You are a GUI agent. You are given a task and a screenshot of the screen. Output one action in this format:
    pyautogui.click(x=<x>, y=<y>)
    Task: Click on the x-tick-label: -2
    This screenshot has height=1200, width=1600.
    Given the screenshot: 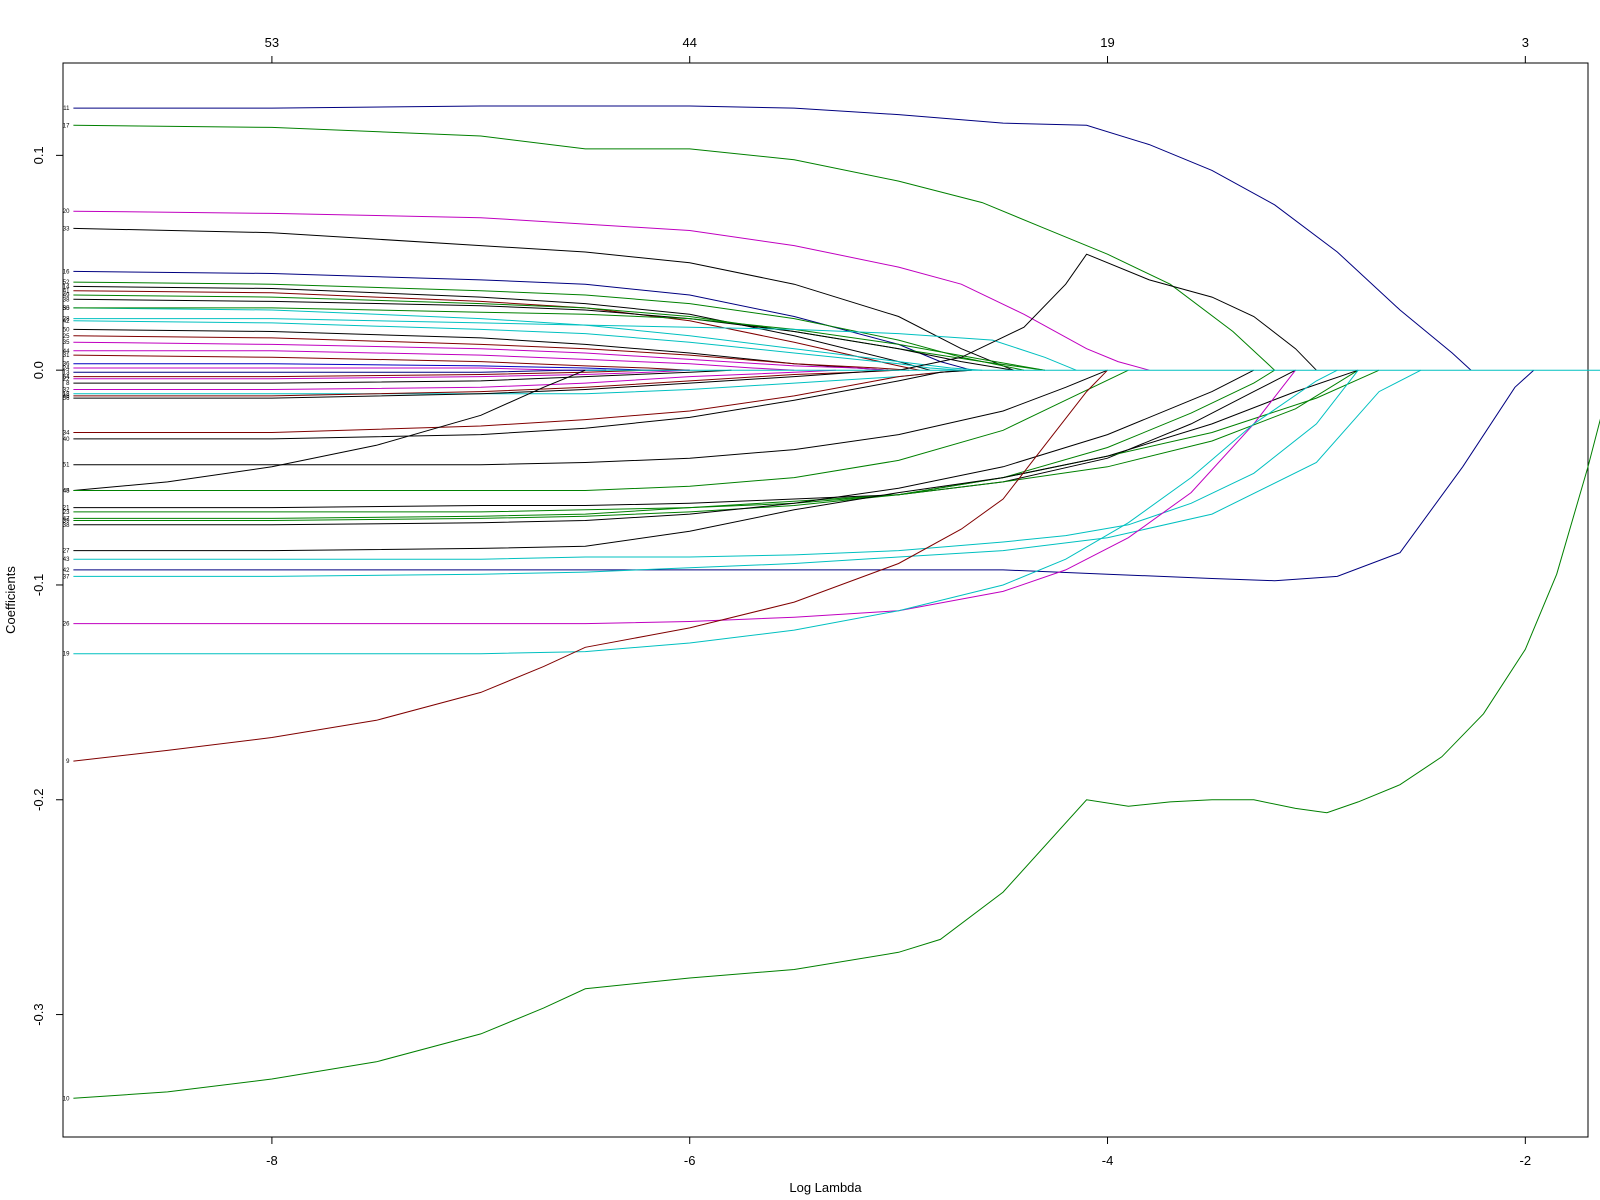 What is the action you would take?
    pyautogui.click(x=1526, y=1160)
    